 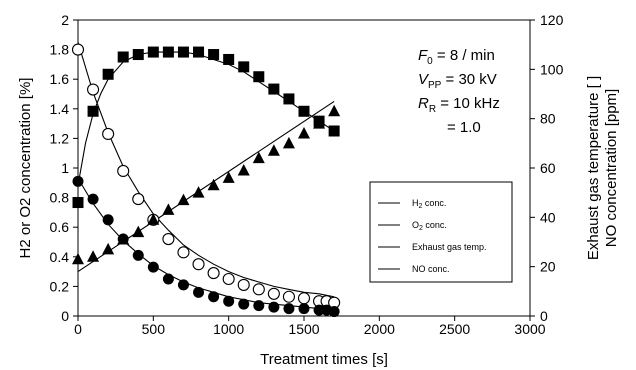 I want to click on y-right-tick-label: 0, so click(x=544, y=316).